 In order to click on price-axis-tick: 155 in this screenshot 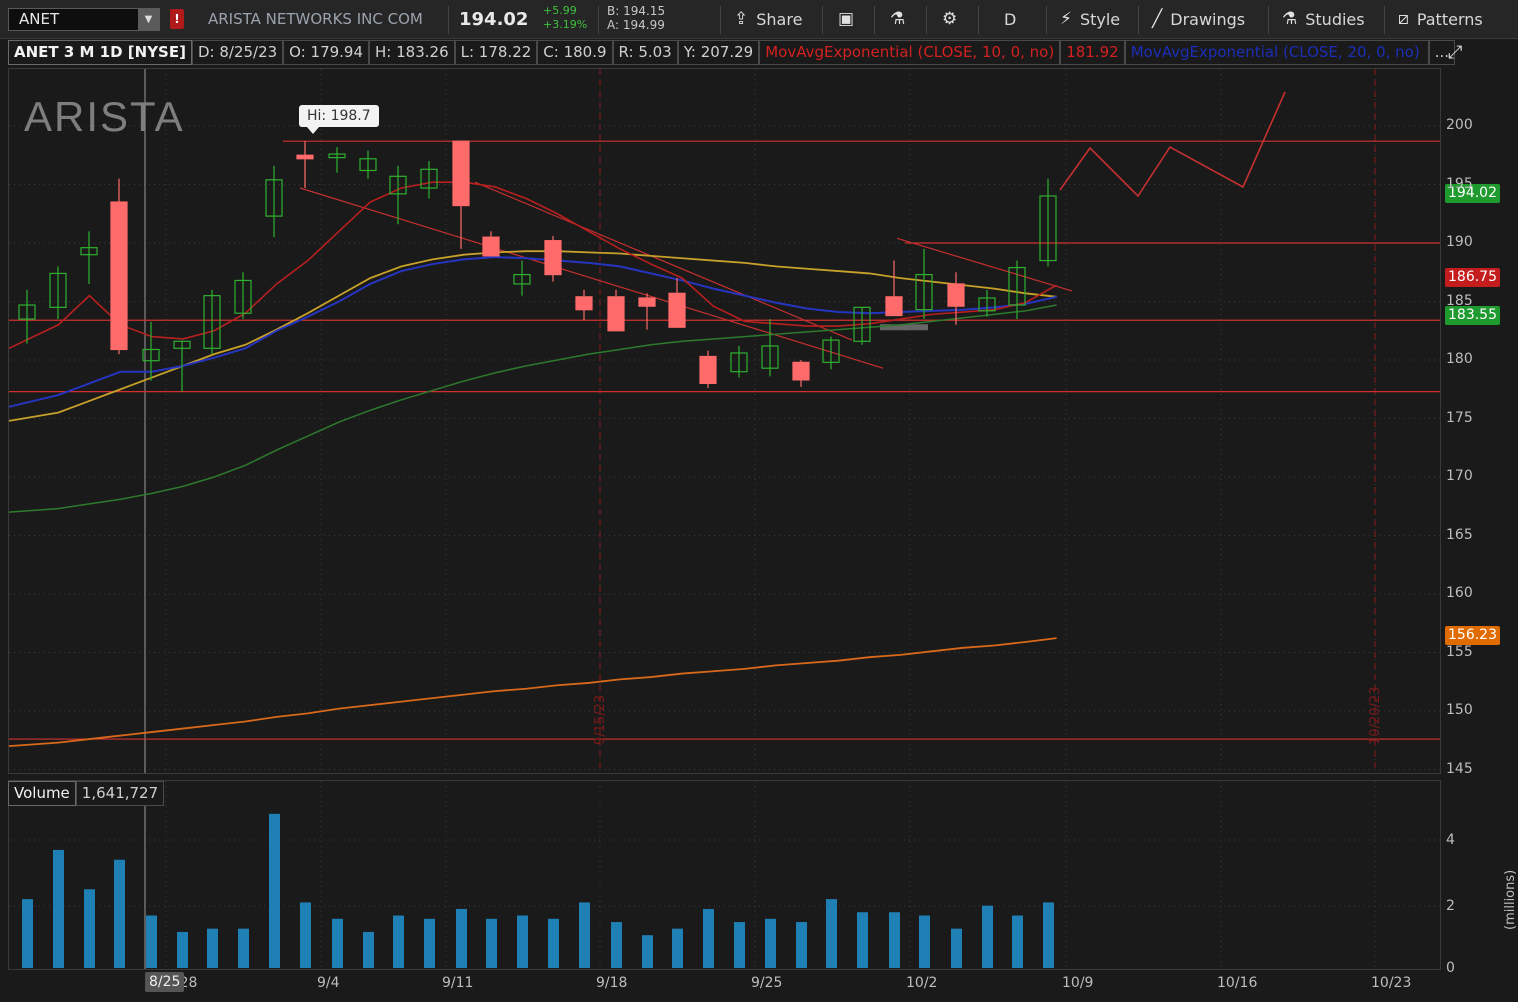, I will do `click(1459, 651)`.